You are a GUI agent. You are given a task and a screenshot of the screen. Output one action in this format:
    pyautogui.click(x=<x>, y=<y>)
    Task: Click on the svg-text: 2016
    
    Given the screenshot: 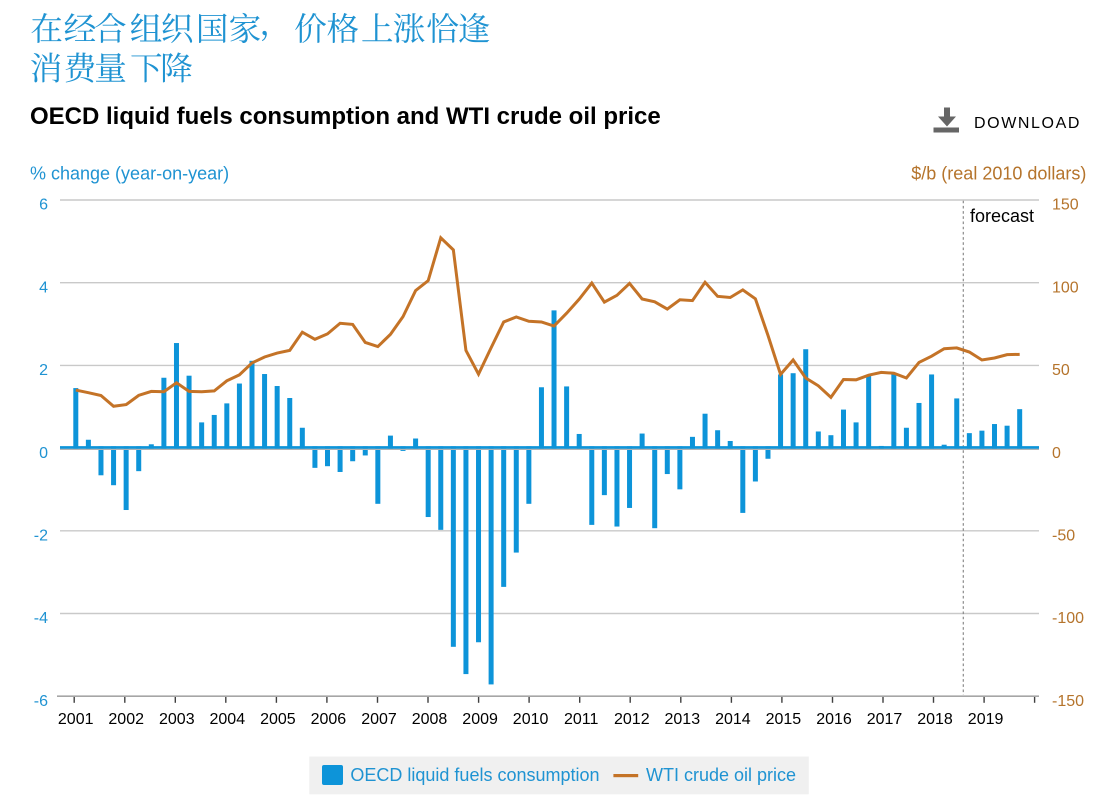 What is the action you would take?
    pyautogui.click(x=834, y=719)
    